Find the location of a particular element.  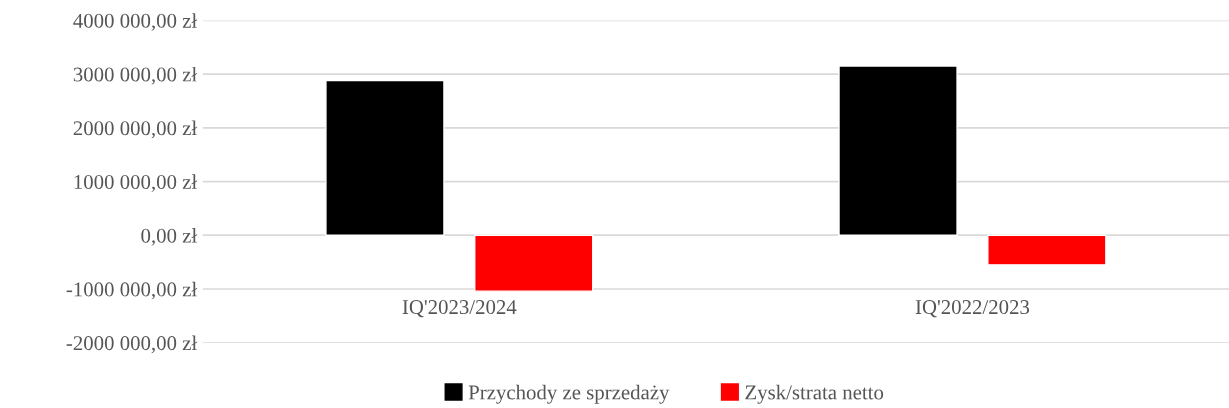

y-tick-label: 3000 000,00 zł is located at coordinates (135, 75).